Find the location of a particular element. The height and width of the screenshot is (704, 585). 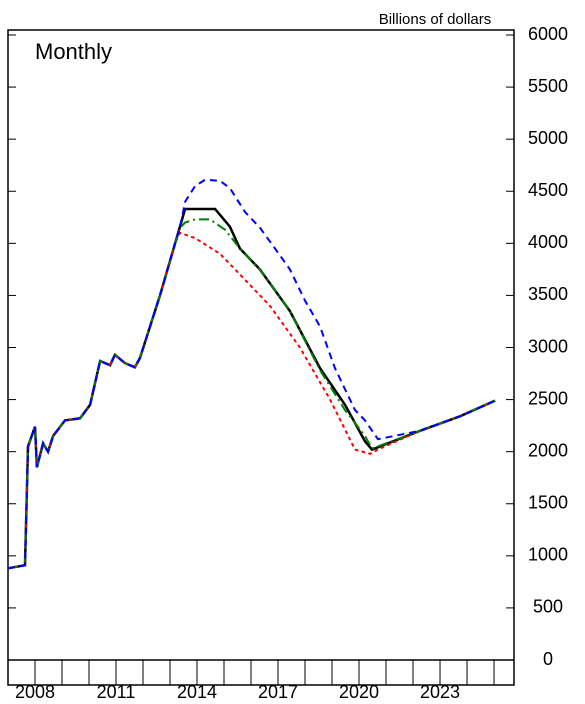

y-tick-label: 5000 is located at coordinates (548, 138).